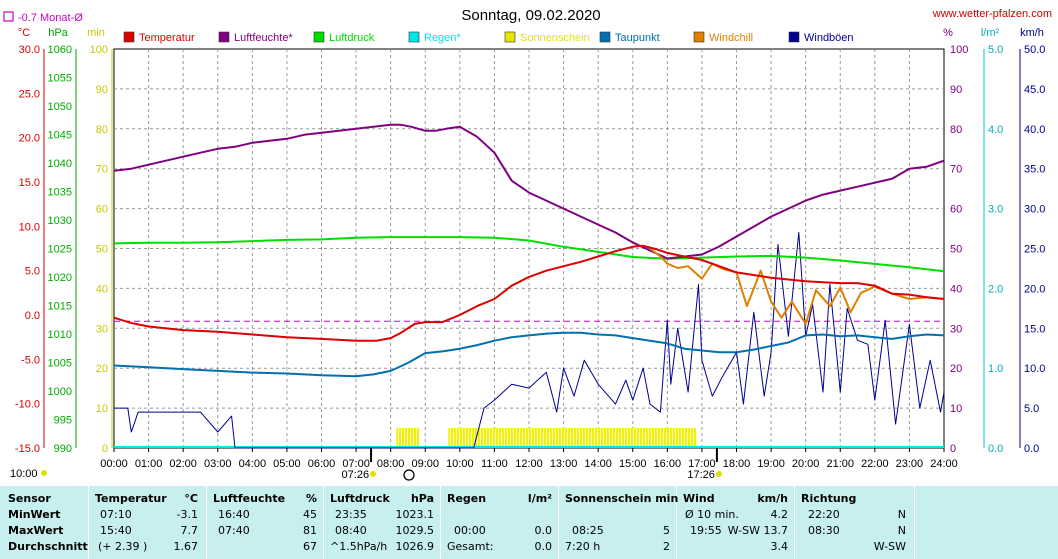  I want to click on axis-wind-tick: 40.0, so click(1034, 130).